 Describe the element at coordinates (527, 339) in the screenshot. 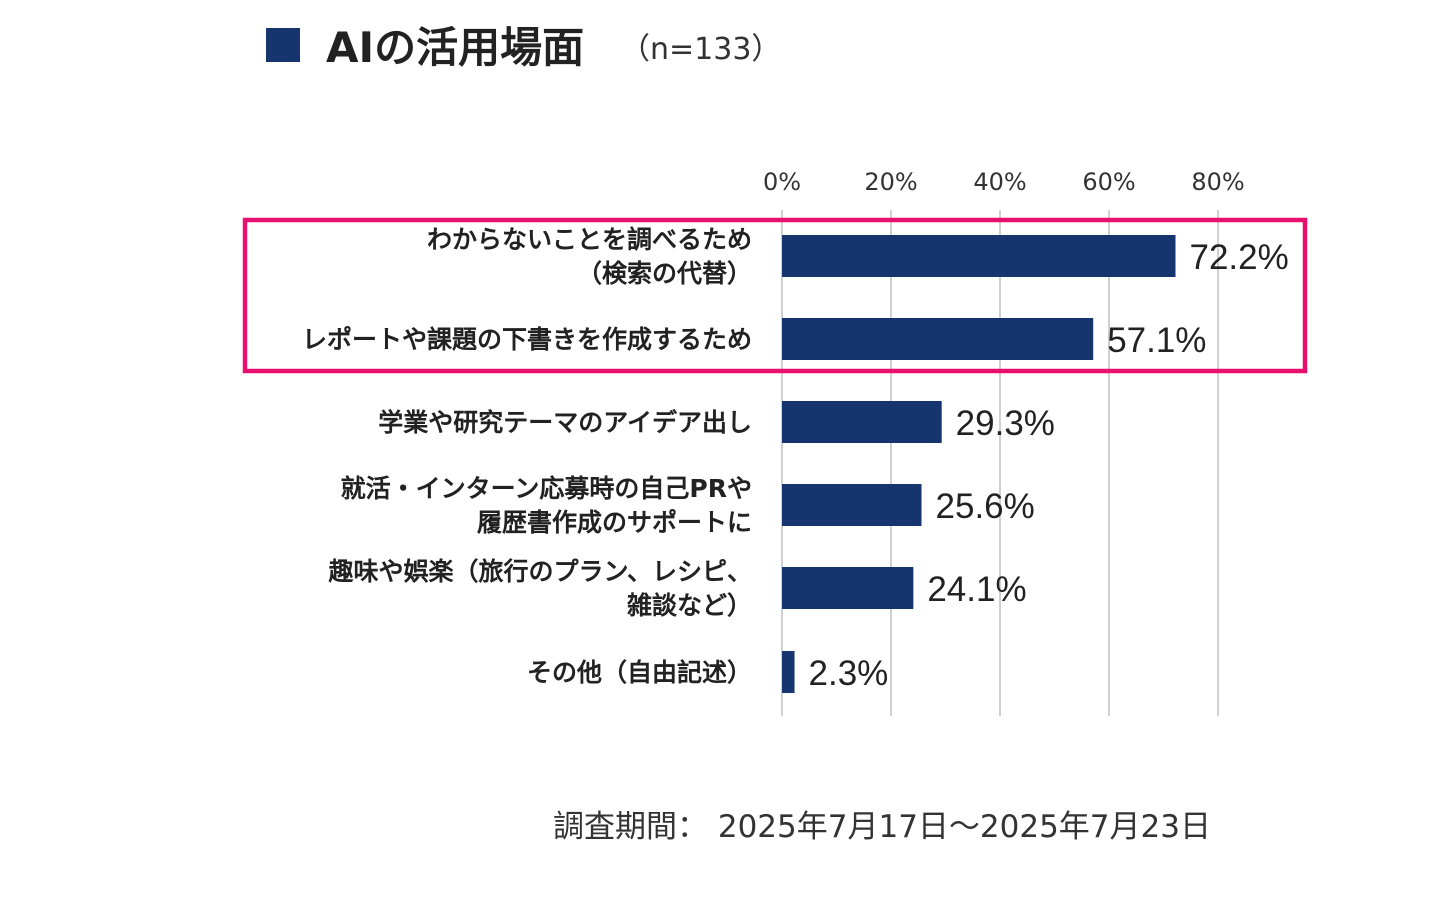

I see `category-label: レポートや課題の下書きを作成するため` at that location.